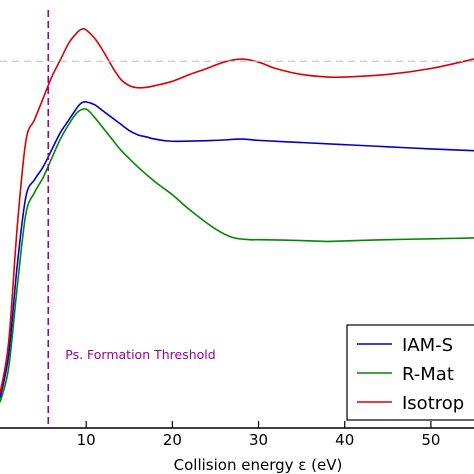 This screenshot has width=474, height=474. Describe the element at coordinates (258, 465) in the screenshot. I see `x-axis-label: Collision energy ε (eV)` at that location.